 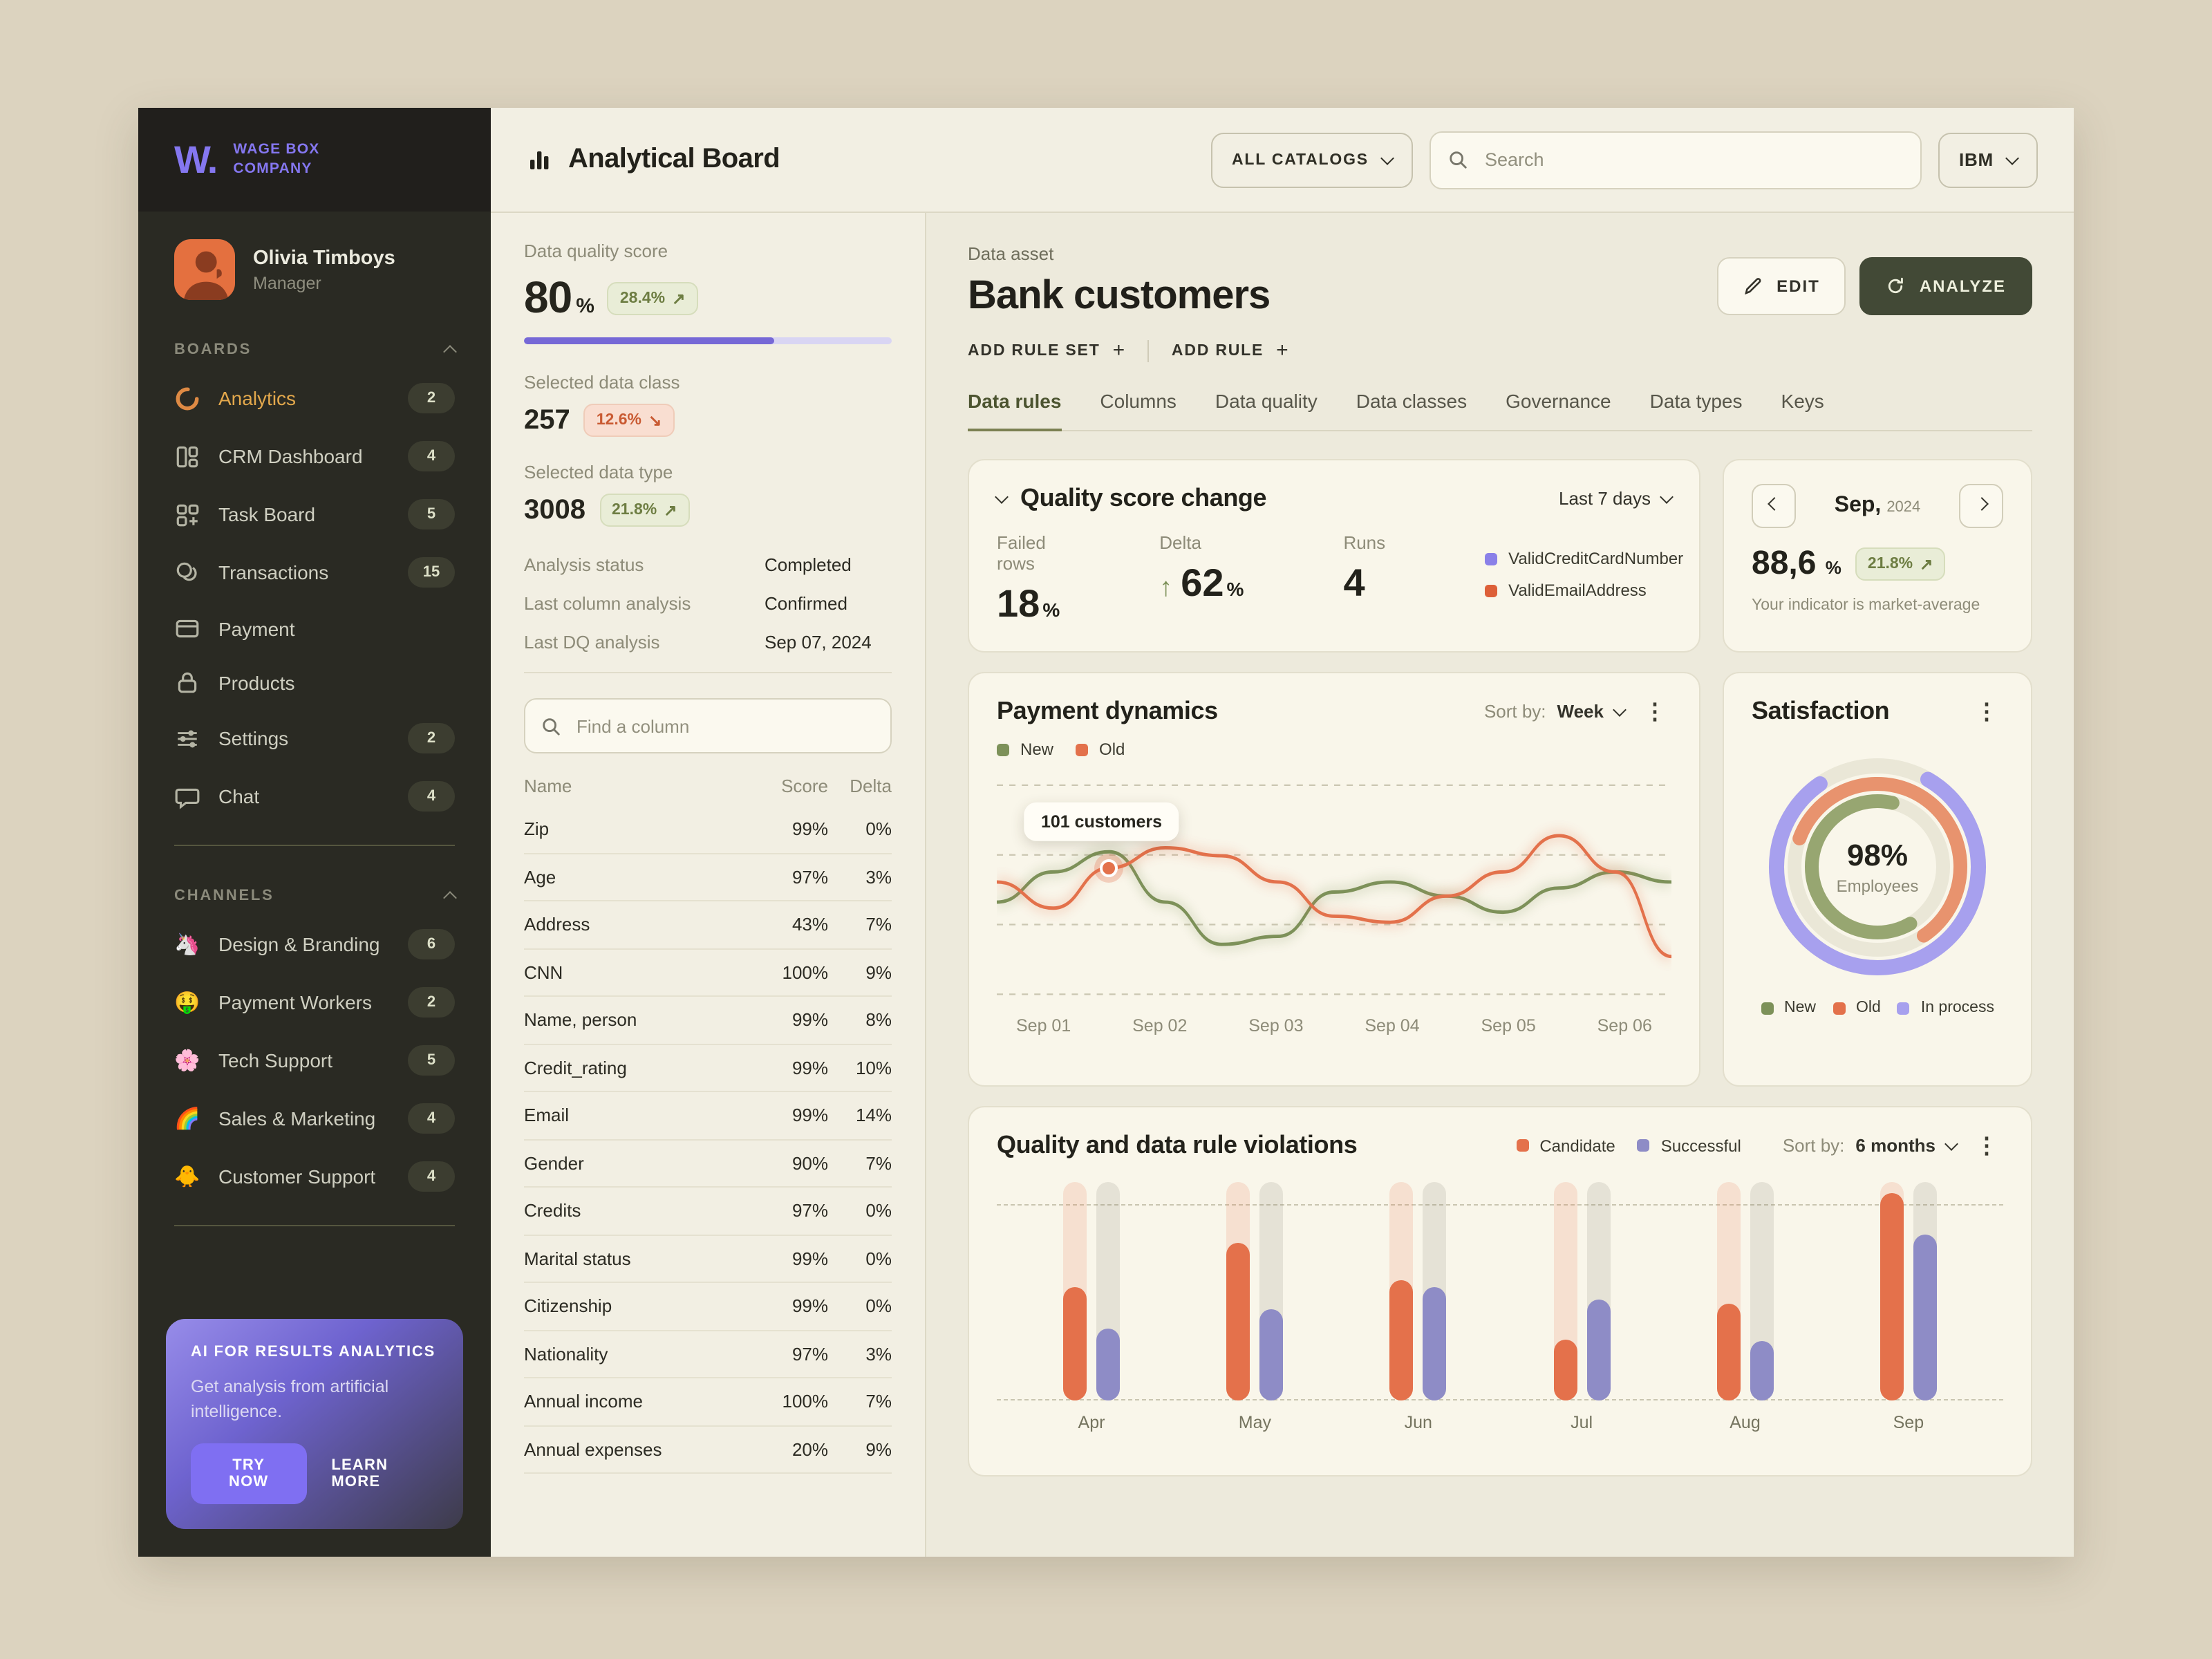 I want to click on edit-button: EDIT, so click(x=1782, y=286).